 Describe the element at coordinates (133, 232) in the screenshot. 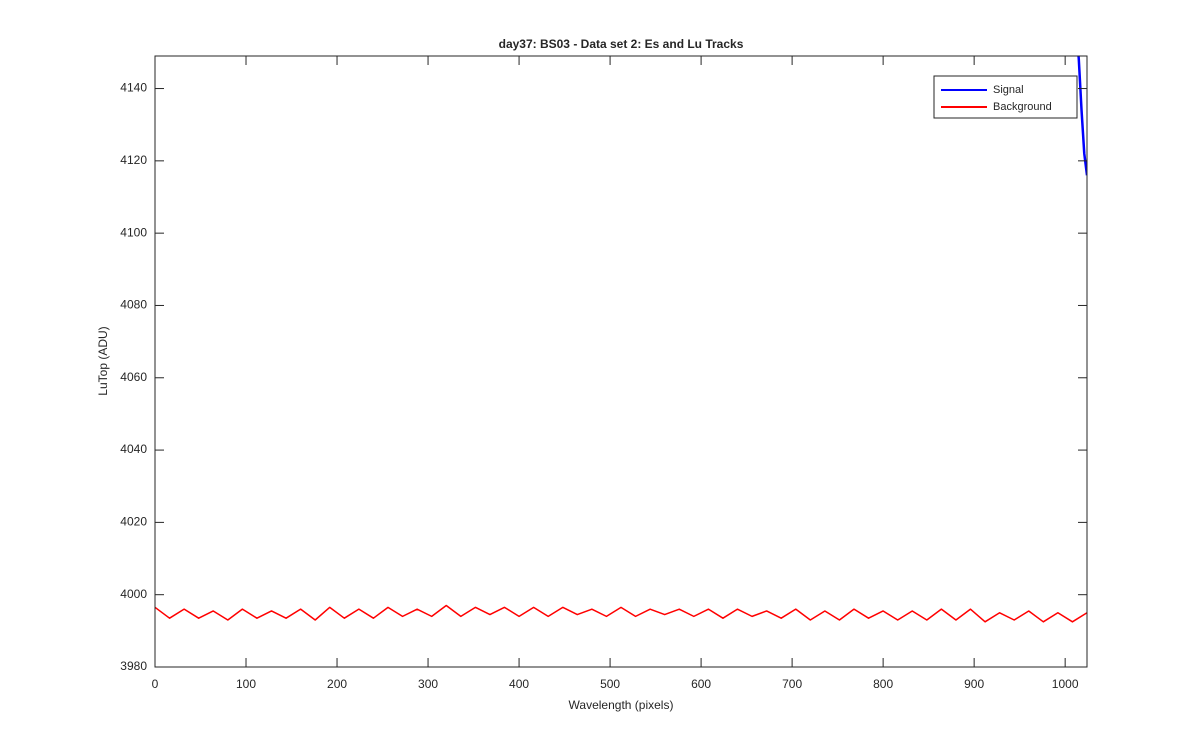

I see `y-tick-label: 4100` at that location.